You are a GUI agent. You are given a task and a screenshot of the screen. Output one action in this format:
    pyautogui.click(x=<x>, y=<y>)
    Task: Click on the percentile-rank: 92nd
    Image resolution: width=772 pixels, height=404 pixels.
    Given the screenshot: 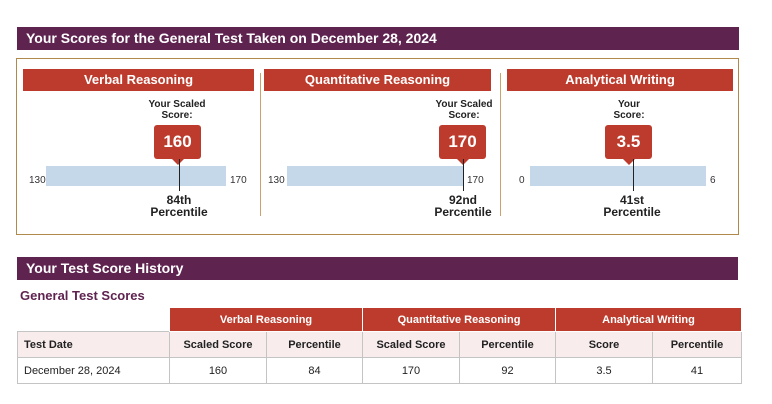 What is the action you would take?
    pyautogui.click(x=462, y=200)
    